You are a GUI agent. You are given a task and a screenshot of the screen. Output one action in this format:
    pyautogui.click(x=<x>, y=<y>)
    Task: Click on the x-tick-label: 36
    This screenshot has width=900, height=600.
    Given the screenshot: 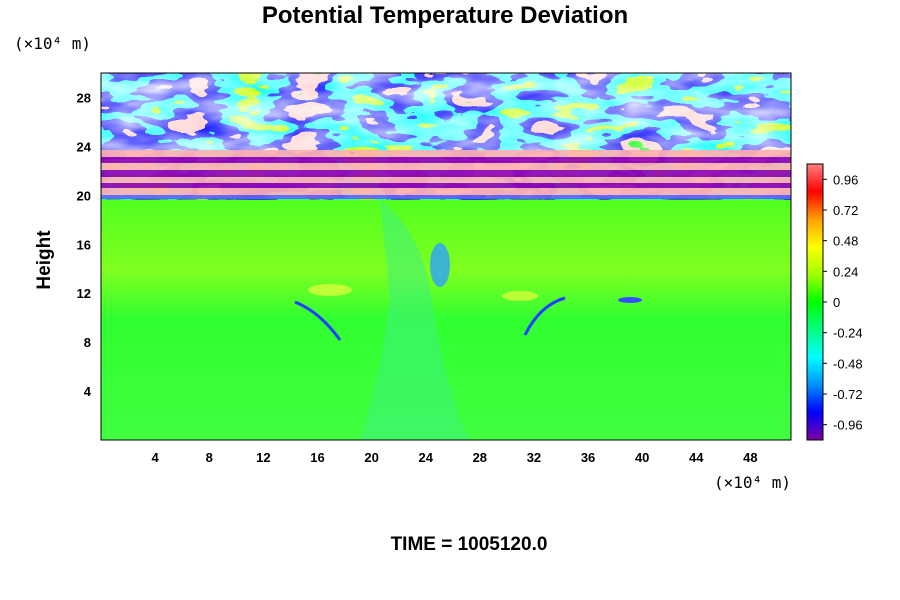 What is the action you would take?
    pyautogui.click(x=588, y=457)
    